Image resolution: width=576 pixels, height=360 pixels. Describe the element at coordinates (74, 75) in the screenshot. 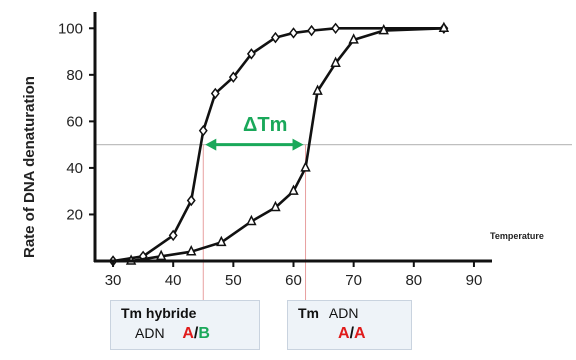

I see `y-tick-label: 80` at that location.